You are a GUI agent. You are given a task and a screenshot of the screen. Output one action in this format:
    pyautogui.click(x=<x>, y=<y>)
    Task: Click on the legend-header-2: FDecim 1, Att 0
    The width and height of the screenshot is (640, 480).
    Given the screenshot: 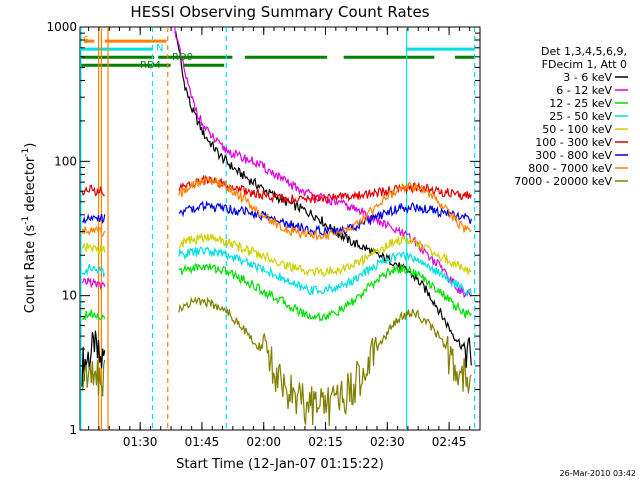 What is the action you would take?
    pyautogui.click(x=584, y=64)
    